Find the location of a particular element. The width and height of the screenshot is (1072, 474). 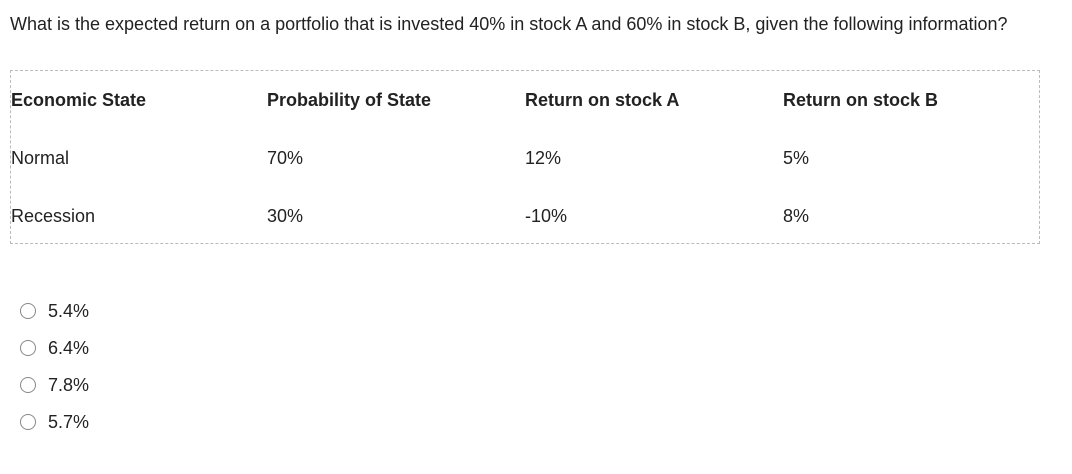

table-cell: 30% is located at coordinates (285, 216).